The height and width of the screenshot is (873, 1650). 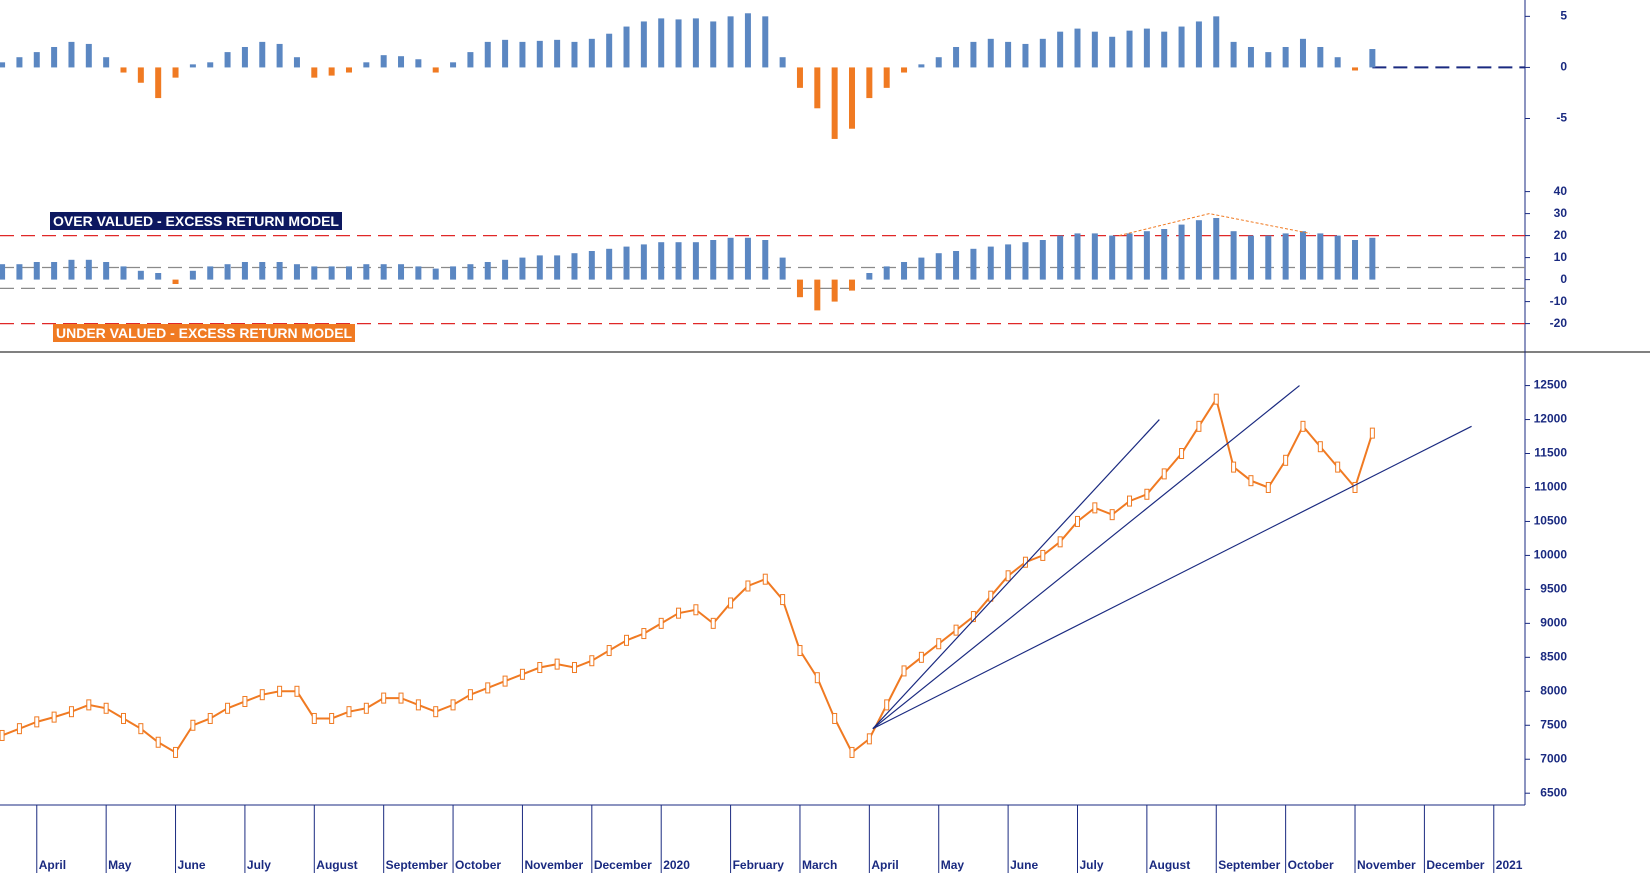 What do you see at coordinates (1551, 521) in the screenshot?
I see `y-tick-label: 10500` at bounding box center [1551, 521].